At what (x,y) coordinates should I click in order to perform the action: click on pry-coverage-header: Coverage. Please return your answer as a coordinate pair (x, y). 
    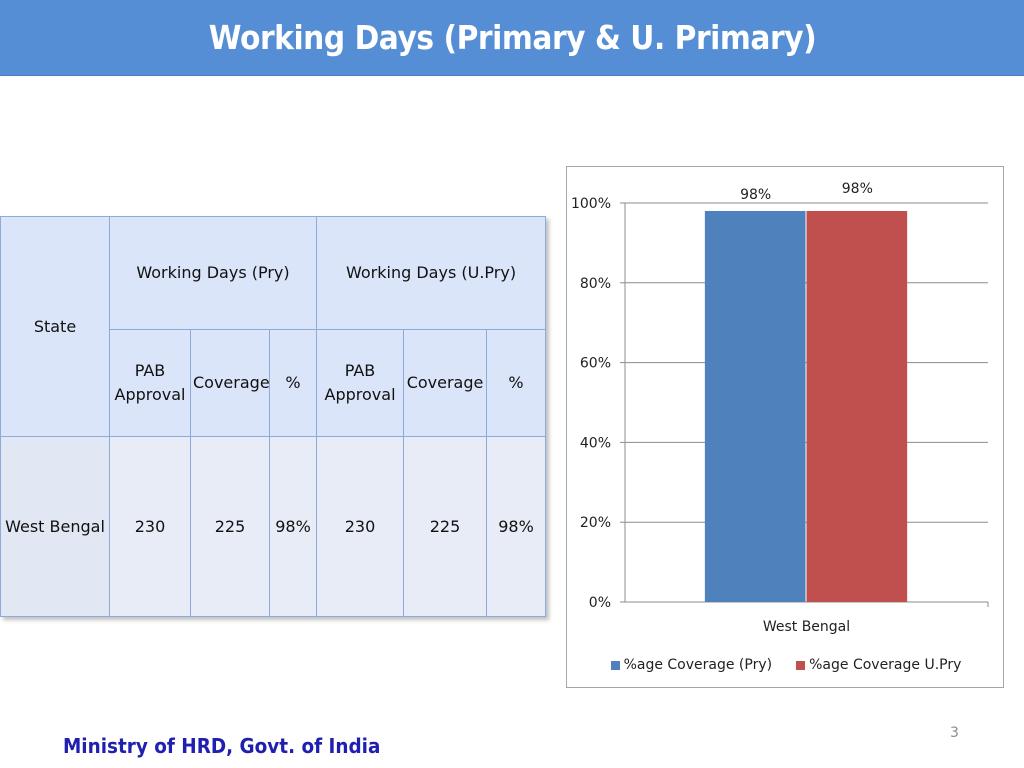
    Looking at the image, I should click on (230, 383).